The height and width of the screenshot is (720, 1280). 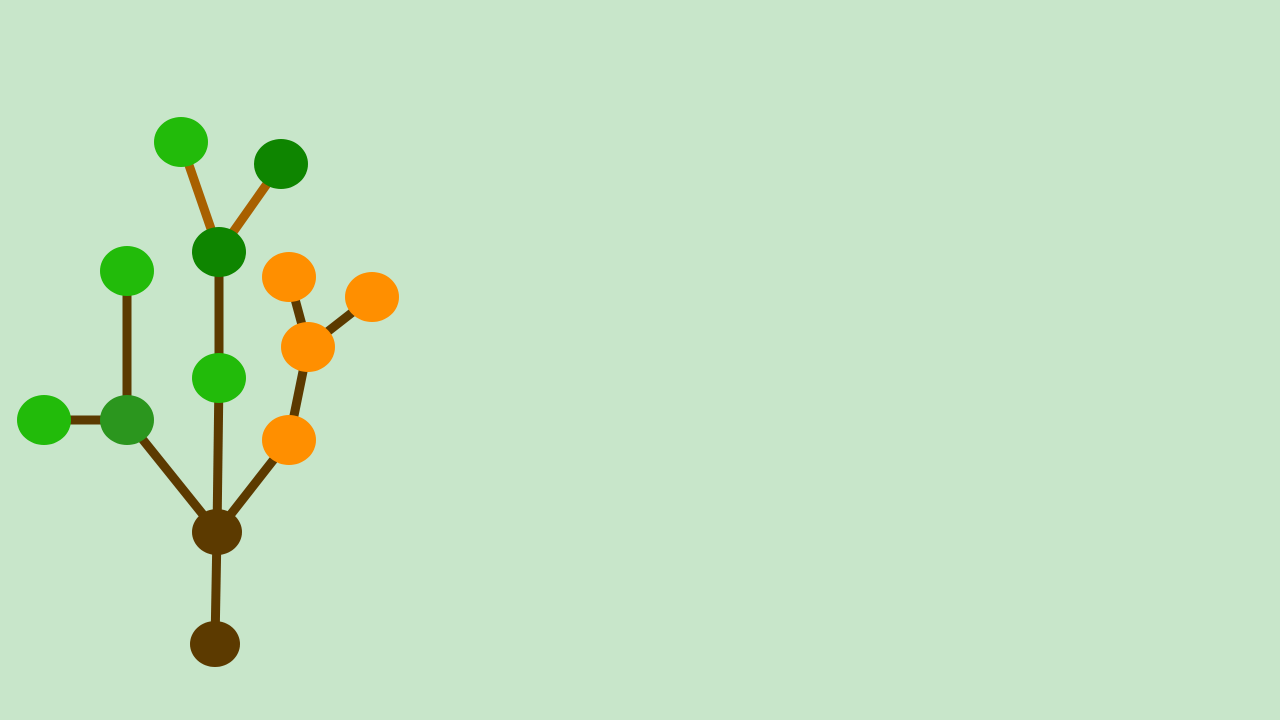 What do you see at coordinates (215, 644) in the screenshot?
I see `trunk-node-root` at bounding box center [215, 644].